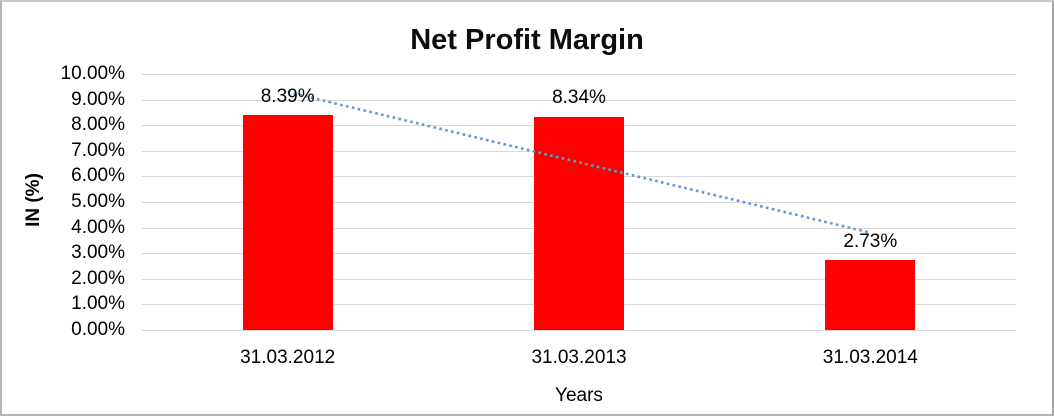  Describe the element at coordinates (98, 278) in the screenshot. I see `y-tick-label: 2.00%` at that location.